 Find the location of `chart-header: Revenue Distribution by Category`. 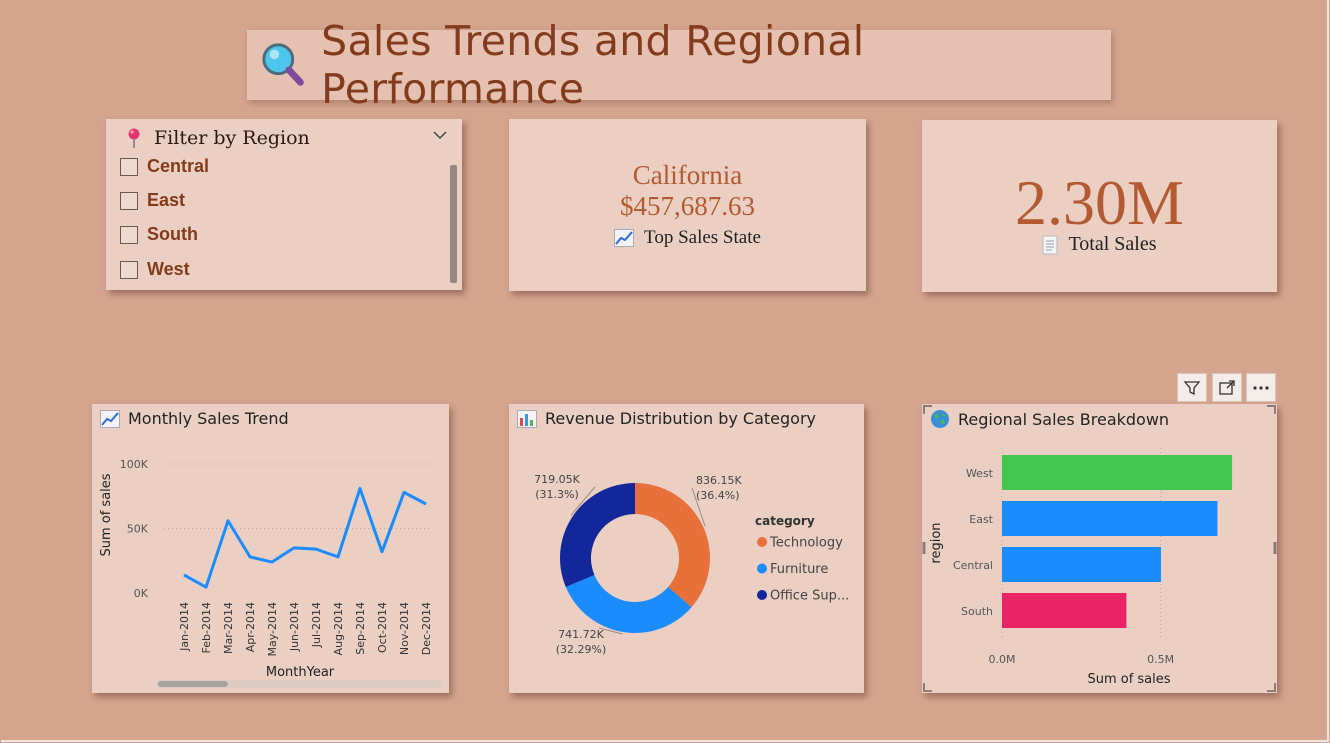

chart-header: Revenue Distribution by Category is located at coordinates (666, 418).